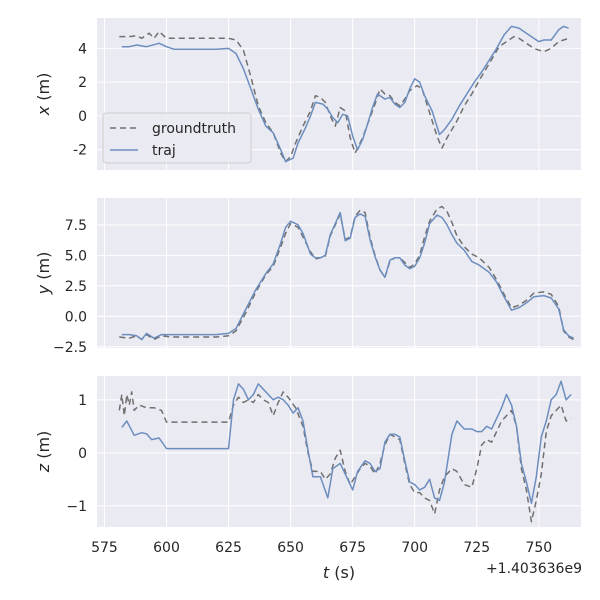 This screenshot has height=600, width=600. What do you see at coordinates (82, 117) in the screenshot?
I see `y-tick-x-1: 0` at bounding box center [82, 117].